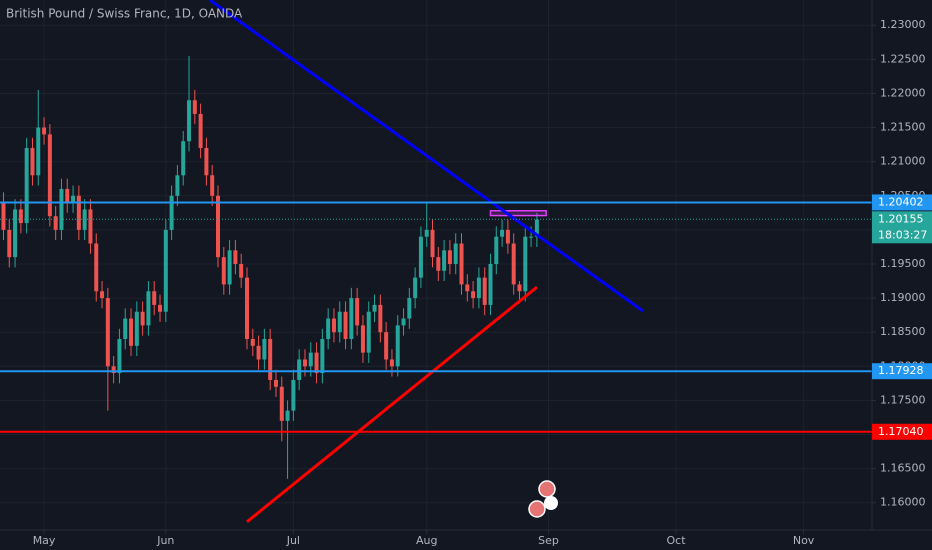 This screenshot has width=932, height=550. Describe the element at coordinates (903, 24) in the screenshot. I see `y-tick-label: 1.23000` at that location.